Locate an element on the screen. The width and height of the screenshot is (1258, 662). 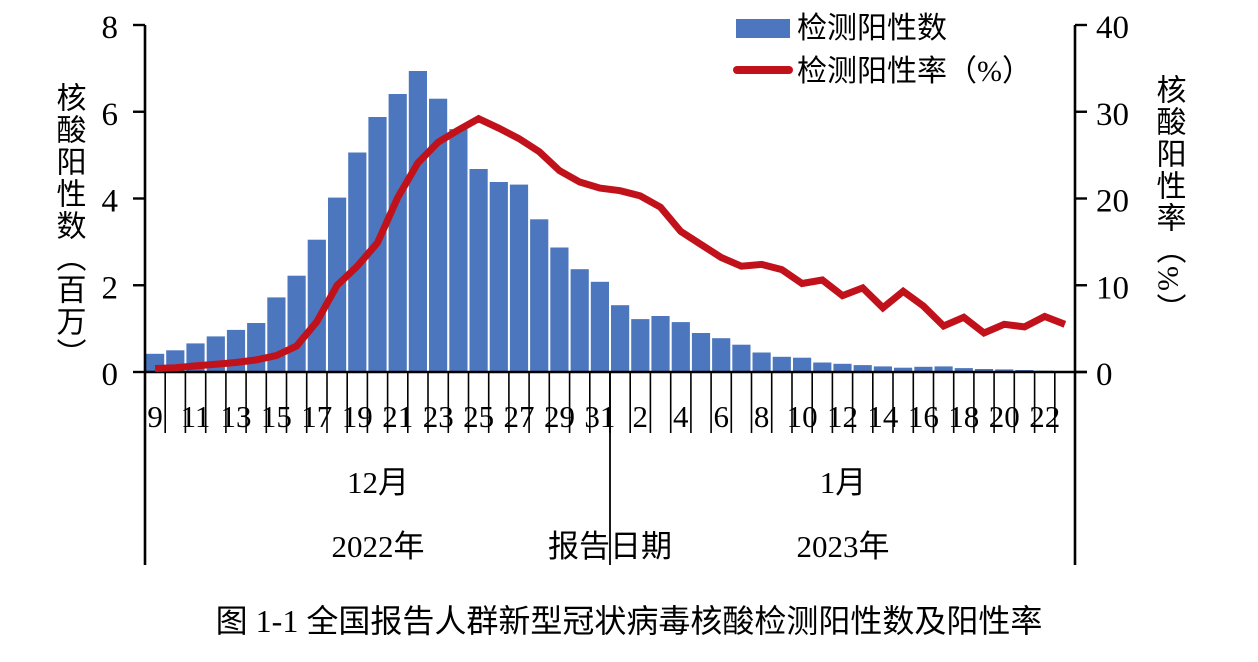
legend-bar-label: 检测阳性数 is located at coordinates (872, 28).